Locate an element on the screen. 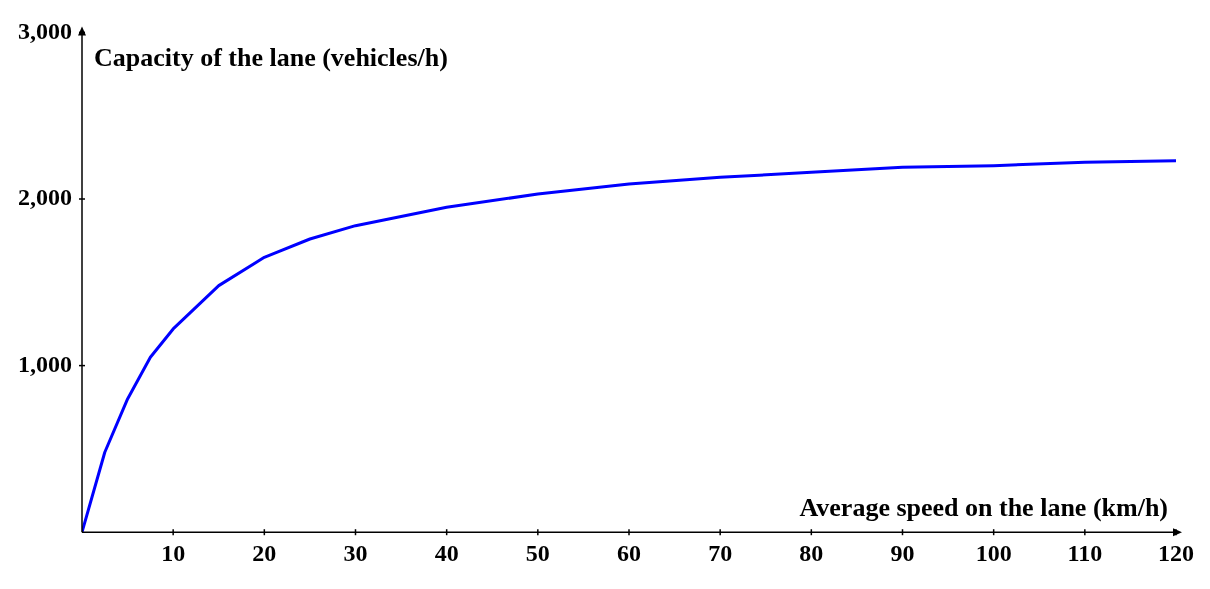  x-tick-label: 20 is located at coordinates (264, 552).